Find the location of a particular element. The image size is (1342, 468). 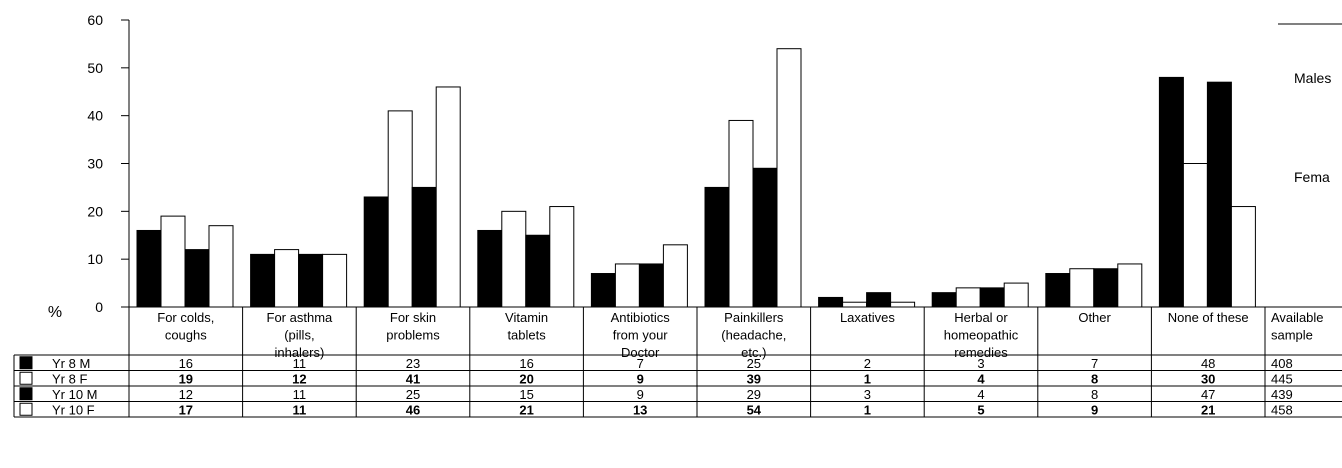

data-label: 29 is located at coordinates (754, 394).